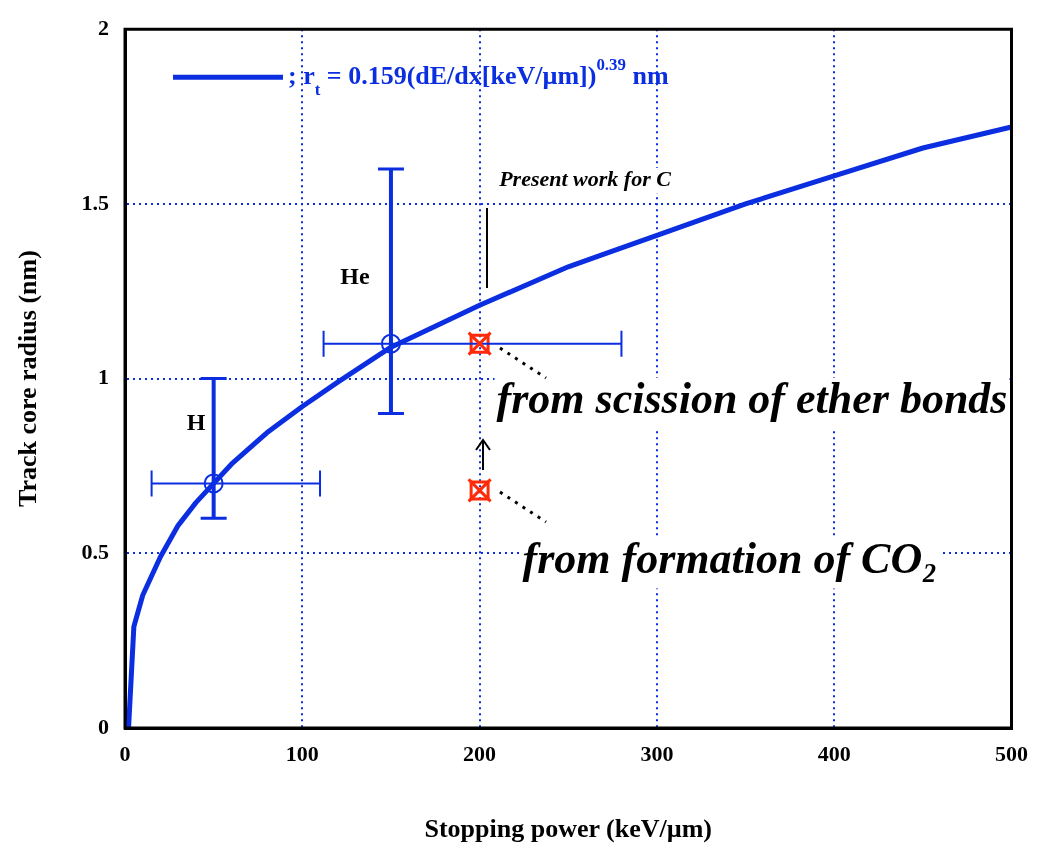 This screenshot has height=850, width=1042. What do you see at coordinates (103, 27) in the screenshot?
I see `y-tick-label: 2` at bounding box center [103, 27].